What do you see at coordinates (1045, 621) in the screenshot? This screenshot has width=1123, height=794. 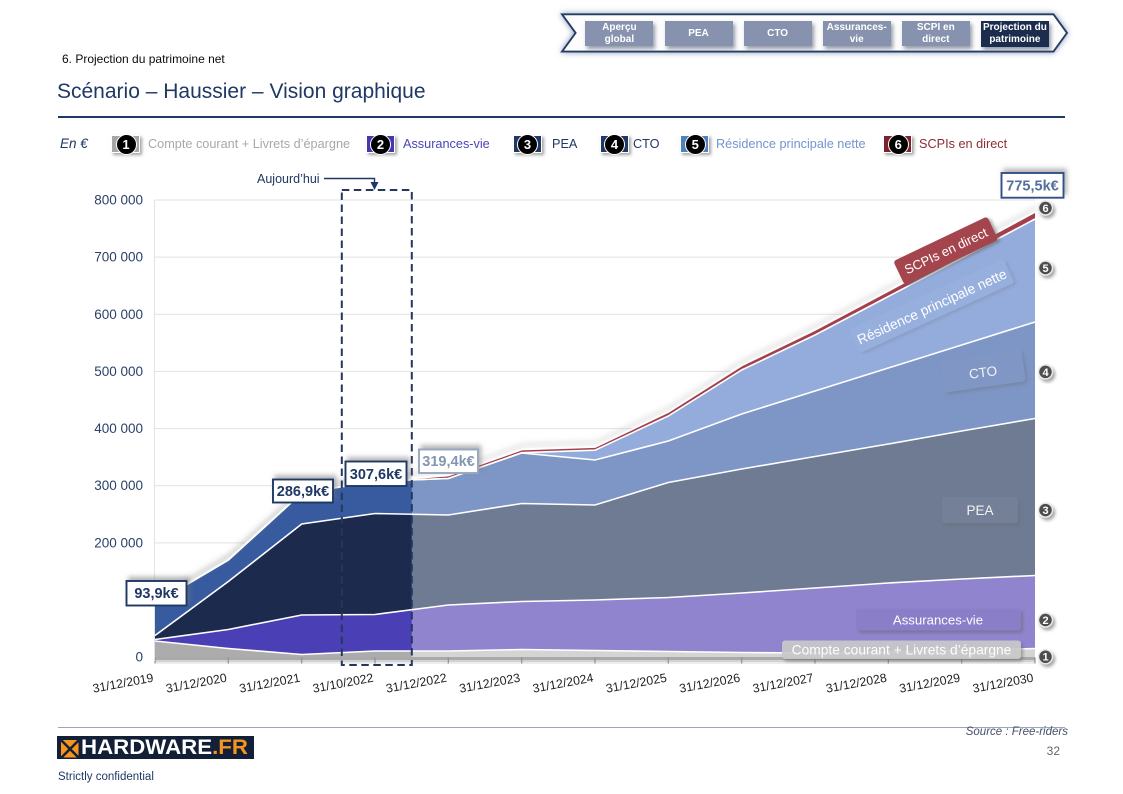 I see `svg-text: 2` at bounding box center [1045, 621].